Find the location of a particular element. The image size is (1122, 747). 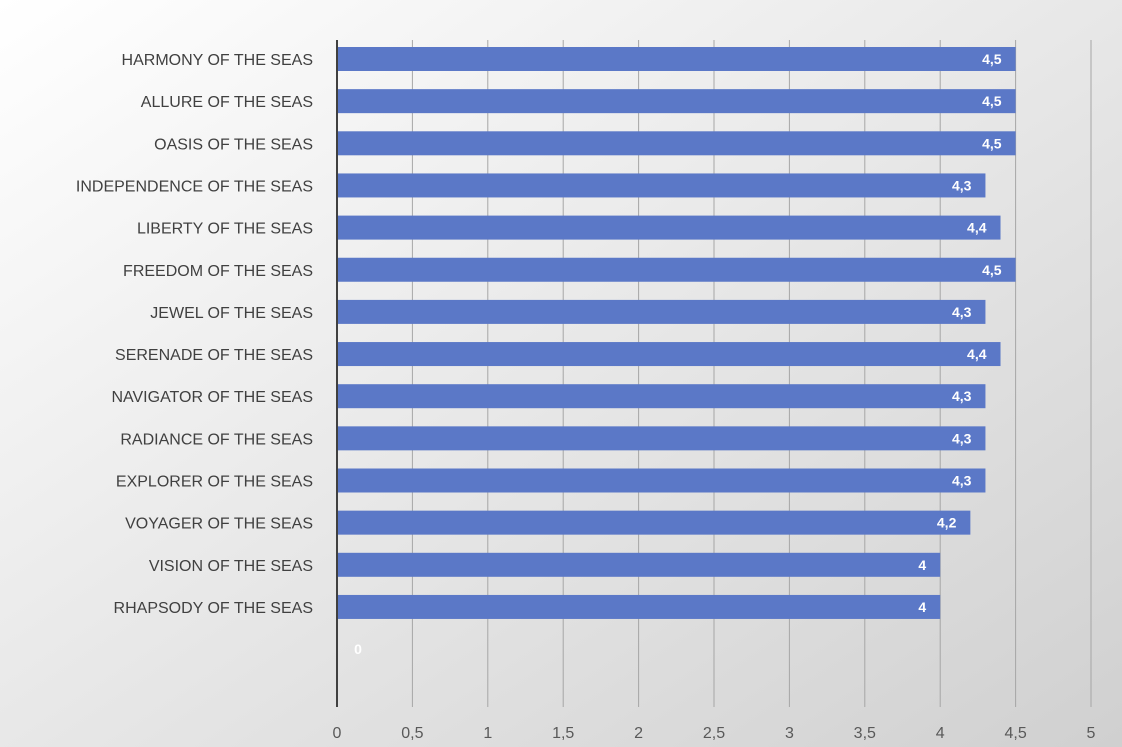

x-tick-label: 2,5 is located at coordinates (714, 733).